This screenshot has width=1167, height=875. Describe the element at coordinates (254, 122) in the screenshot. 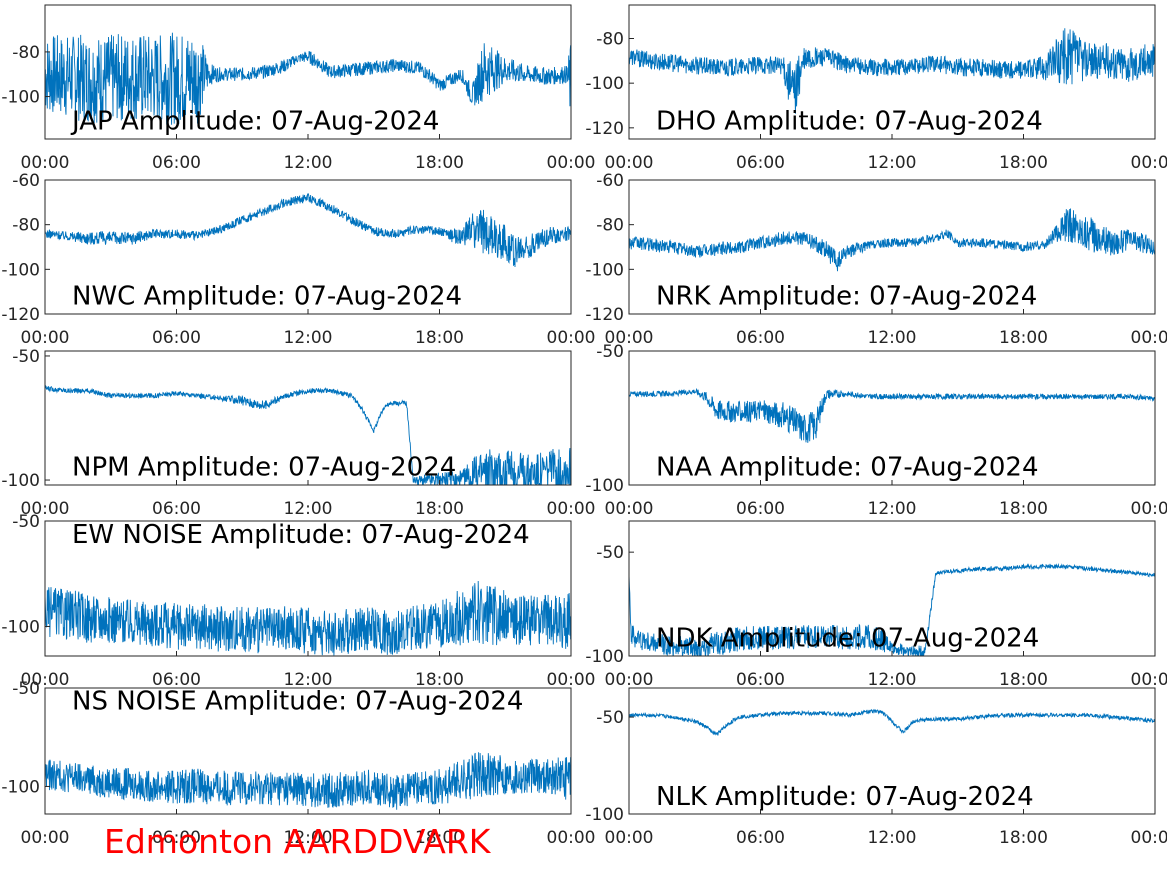

I see `panel-title: JAP Amplitude: 07-Aug-2024` at that location.